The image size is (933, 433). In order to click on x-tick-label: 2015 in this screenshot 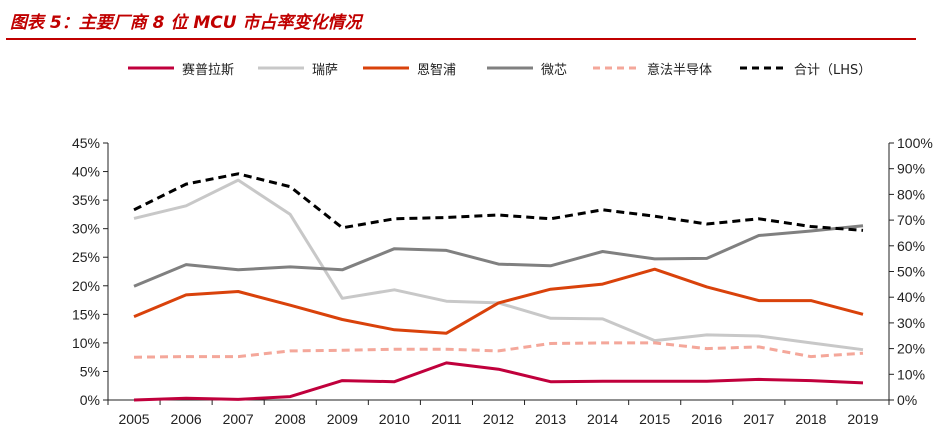, I will do `click(654, 419)`.